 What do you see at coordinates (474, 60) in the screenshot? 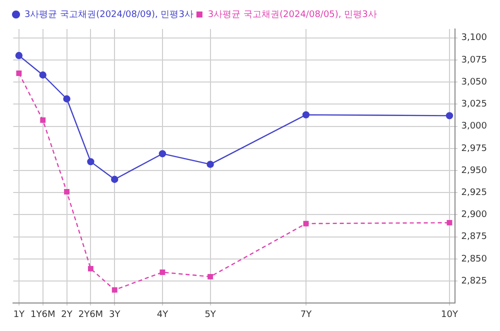
I see `y-tick-label: 3,075` at bounding box center [474, 60].